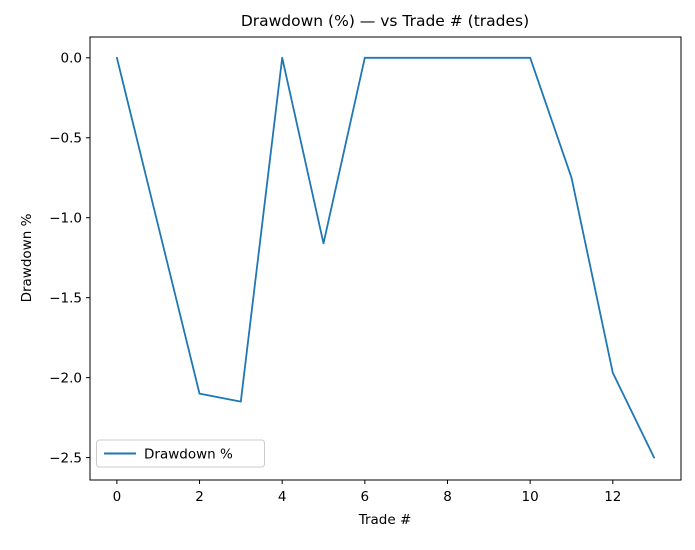  Describe the element at coordinates (188, 455) in the screenshot. I see `legend-label: Drawdown %` at that location.